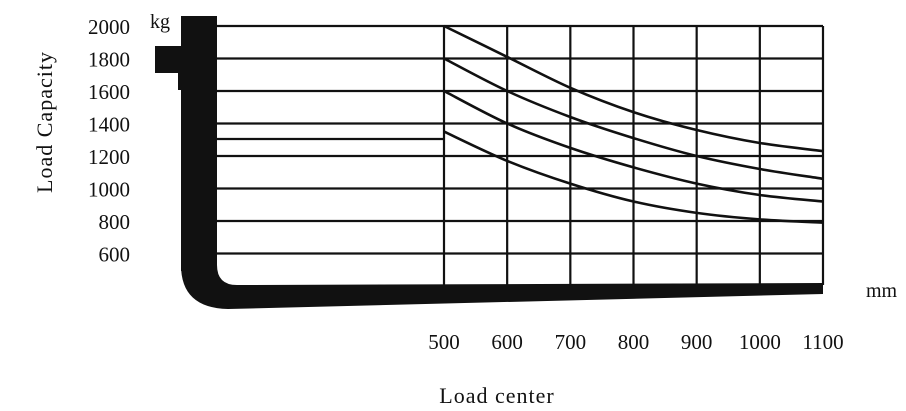  Describe the element at coordinates (822, 342) in the screenshot. I see `x-tick-label: 1100` at that location.